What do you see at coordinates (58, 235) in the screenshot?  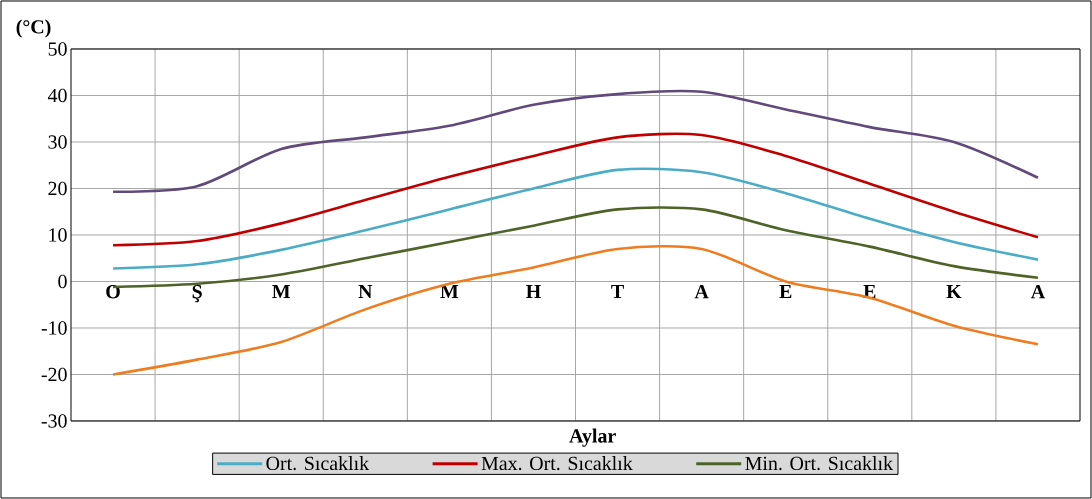 I see `y-tick-label: 10` at bounding box center [58, 235].